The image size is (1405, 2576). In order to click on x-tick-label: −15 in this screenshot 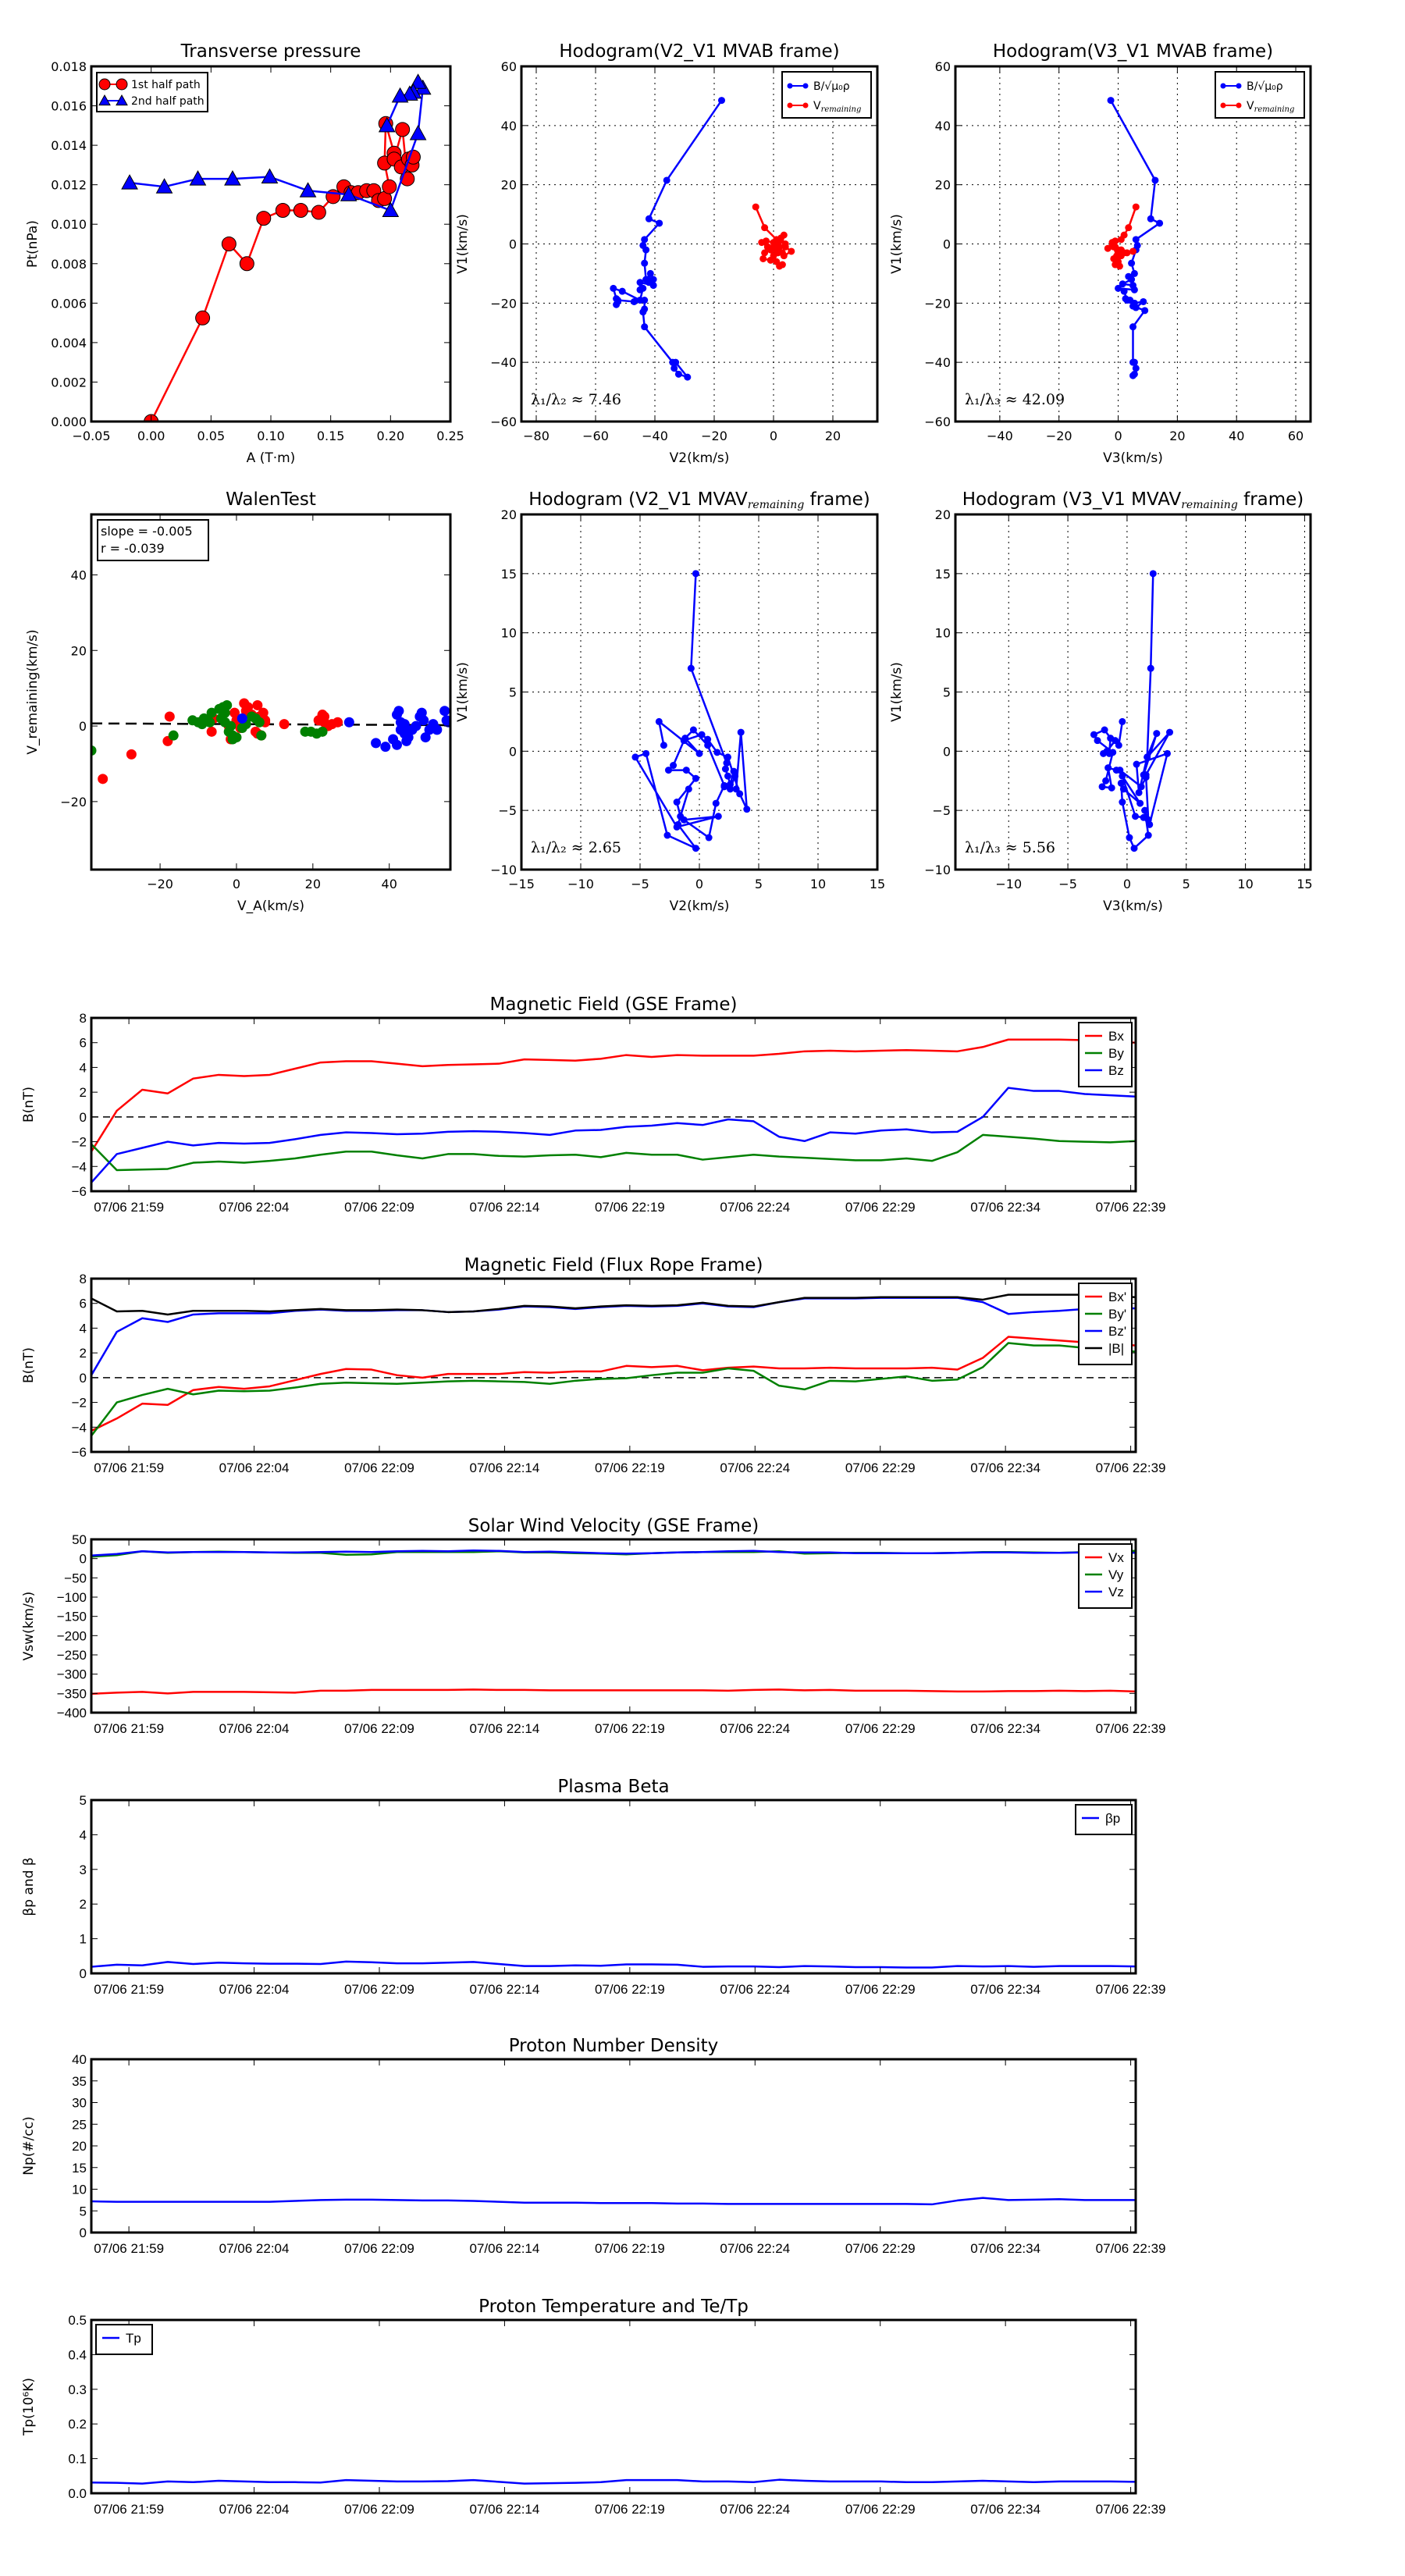, I will do `click(521, 884)`.